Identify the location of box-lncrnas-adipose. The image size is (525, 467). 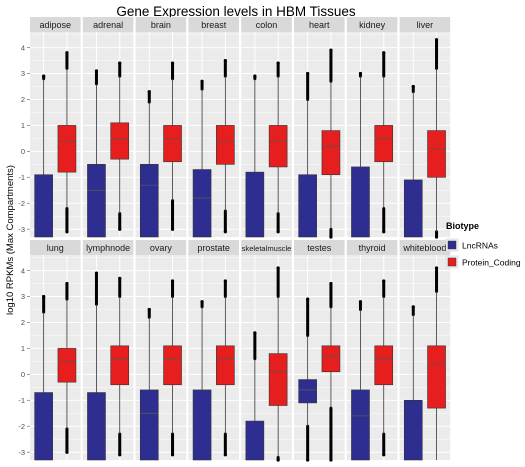
(43, 156).